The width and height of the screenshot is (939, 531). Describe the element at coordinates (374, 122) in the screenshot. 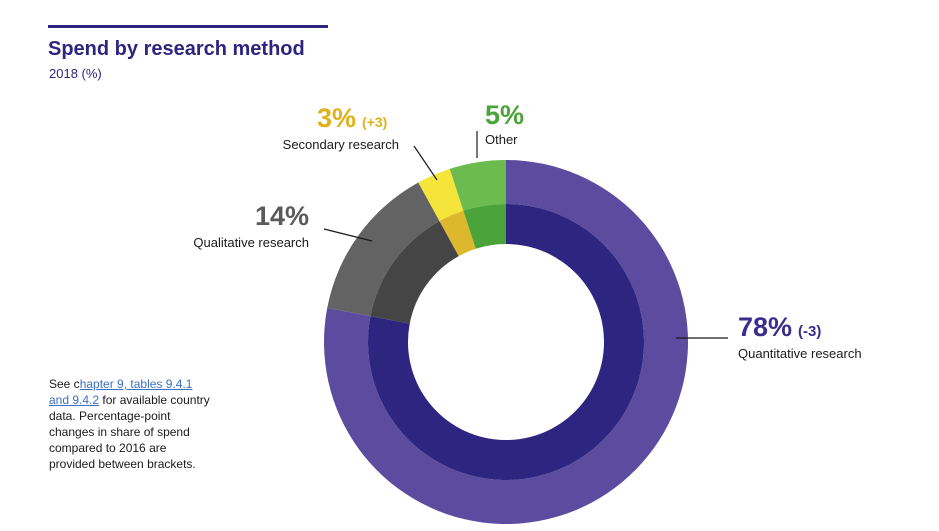

I see `change-text-secondary-research: (+3)` at that location.